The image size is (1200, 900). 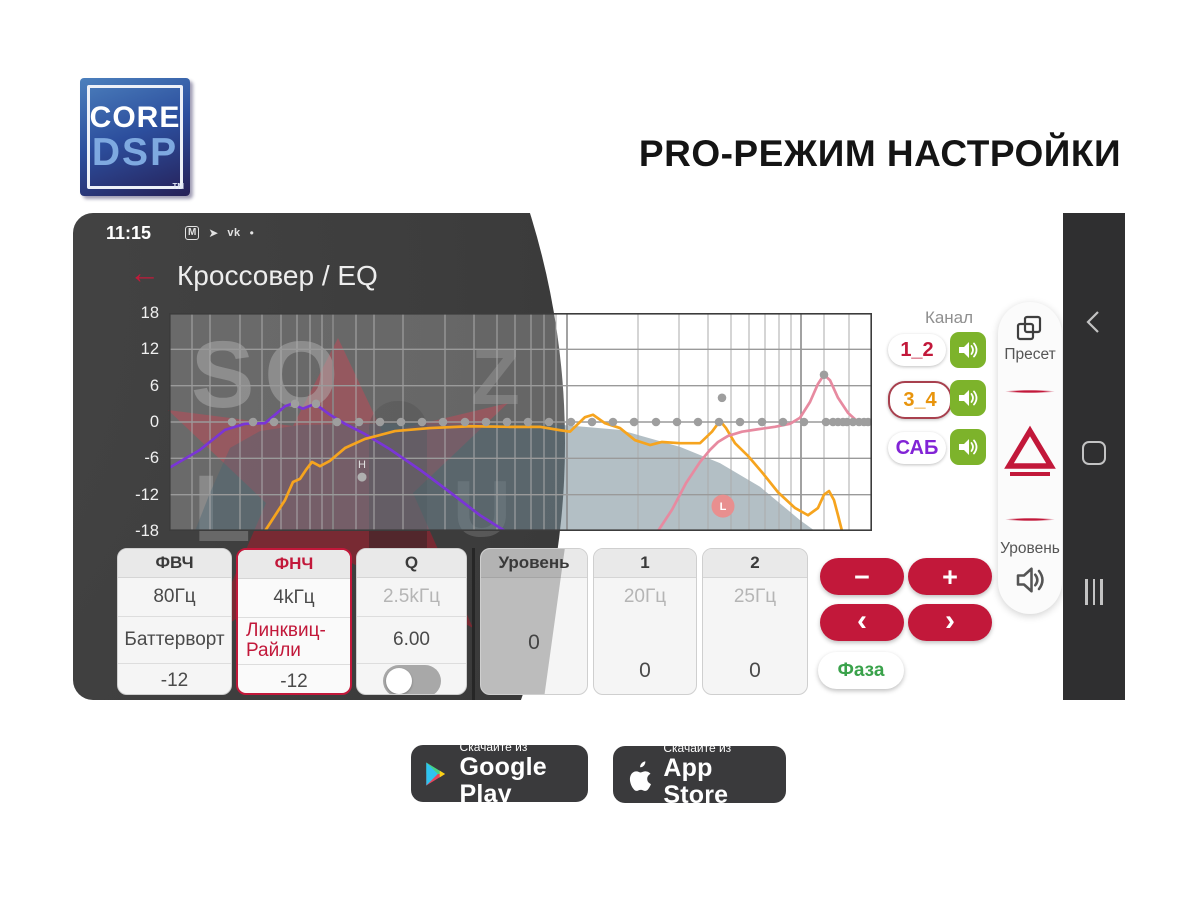 What do you see at coordinates (503, 780) in the screenshot?
I see `badge-title: Google Play` at bounding box center [503, 780].